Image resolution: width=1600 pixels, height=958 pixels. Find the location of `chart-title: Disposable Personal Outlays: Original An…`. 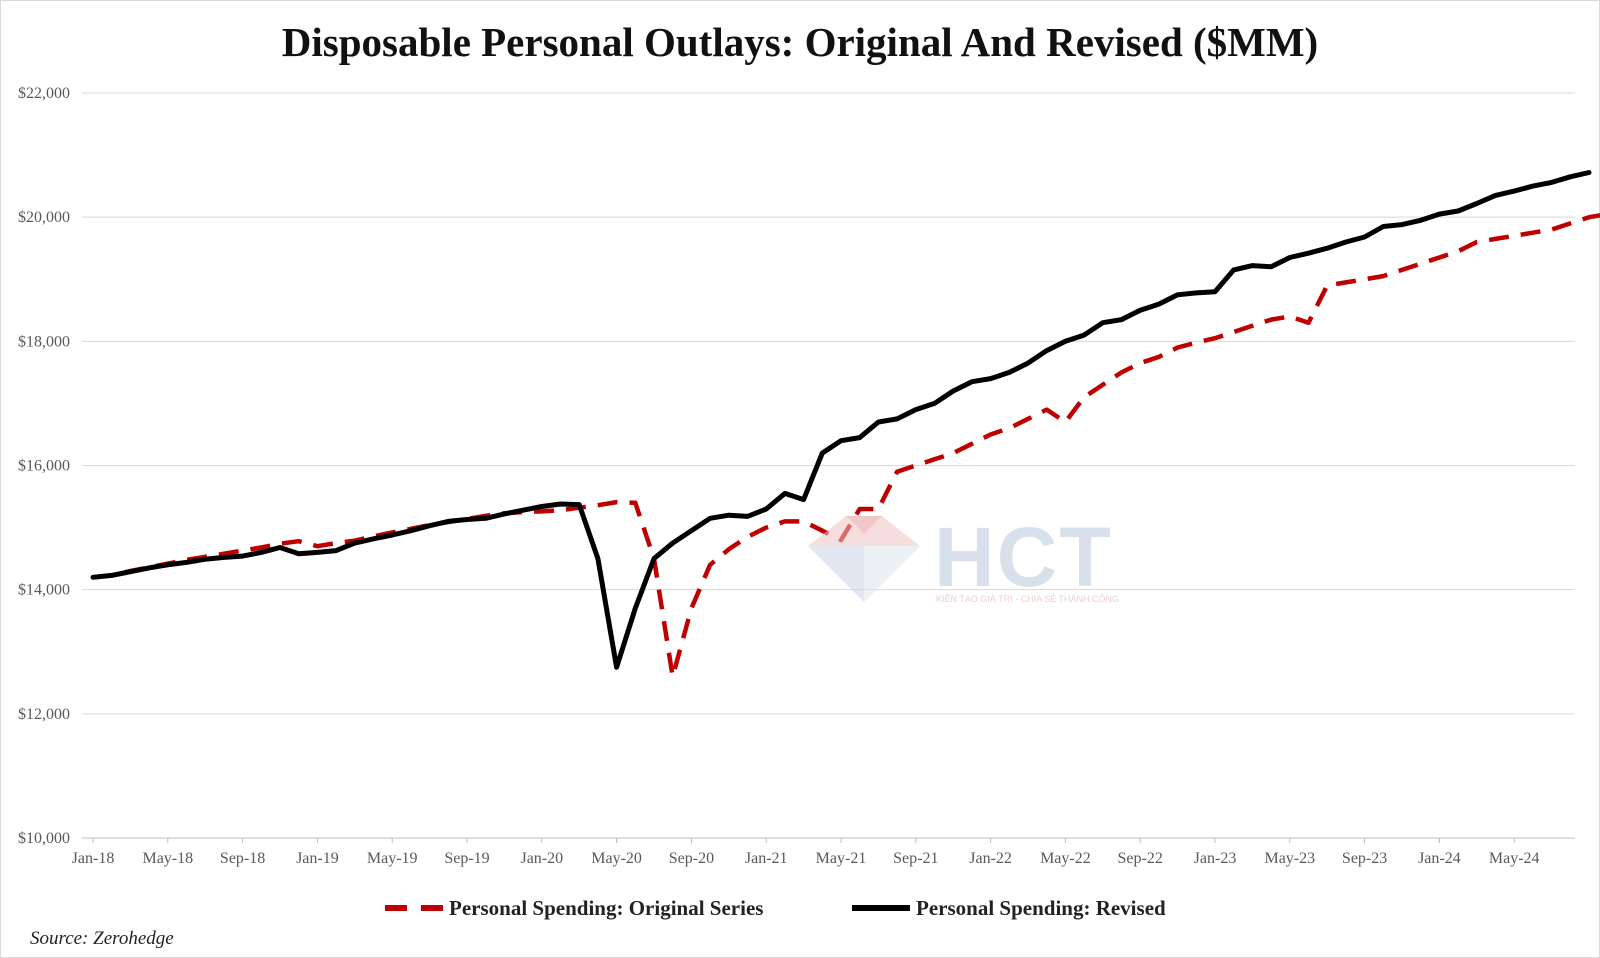

chart-title: Disposable Personal Outlays: Original An… is located at coordinates (800, 42).